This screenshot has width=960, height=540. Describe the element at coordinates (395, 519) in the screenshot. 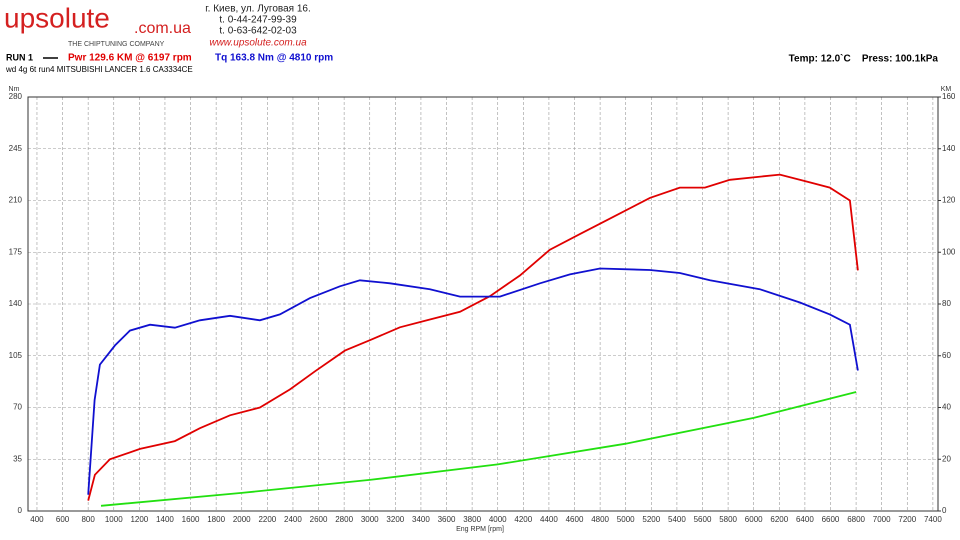

I see `x-tick-label: 3200` at that location.